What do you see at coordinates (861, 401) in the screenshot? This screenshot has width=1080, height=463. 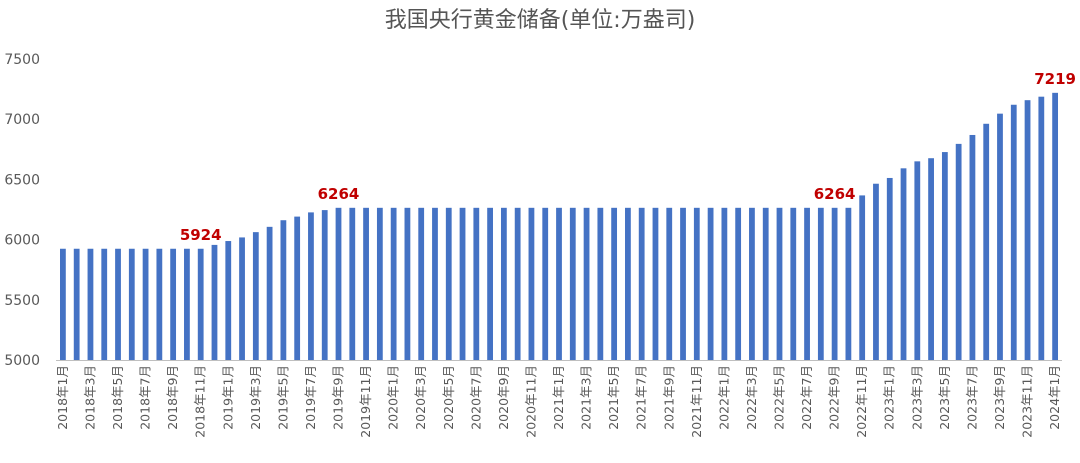 I see `x-tick-label: 2022年11月` at bounding box center [861, 401].